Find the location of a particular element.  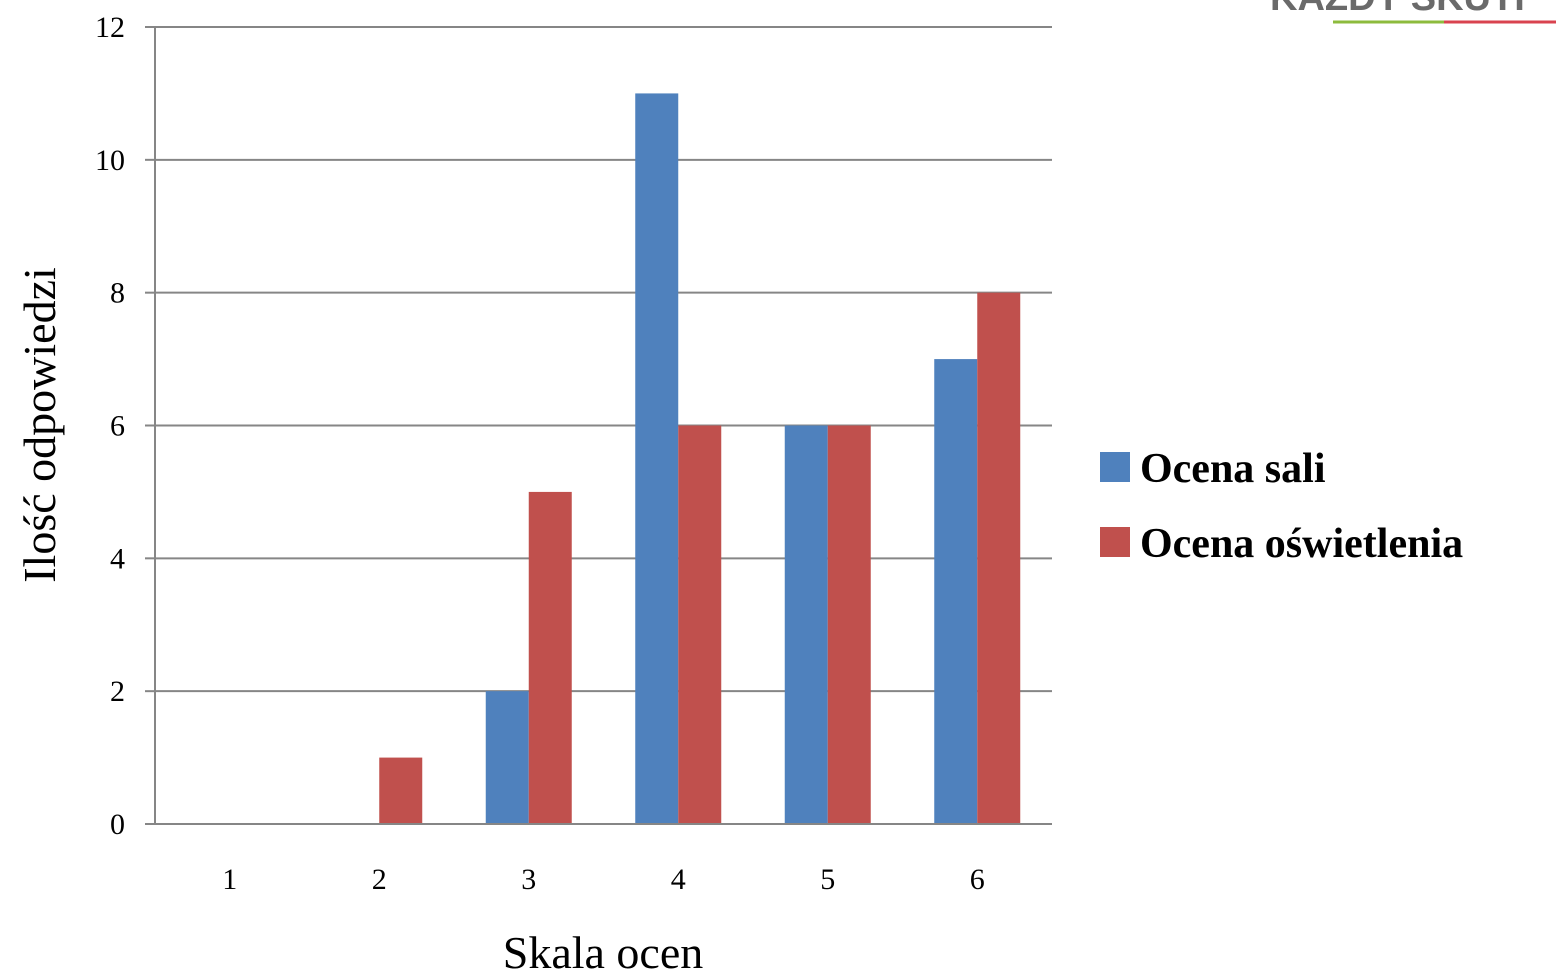

legend-label: Ocena sali is located at coordinates (1233, 469).